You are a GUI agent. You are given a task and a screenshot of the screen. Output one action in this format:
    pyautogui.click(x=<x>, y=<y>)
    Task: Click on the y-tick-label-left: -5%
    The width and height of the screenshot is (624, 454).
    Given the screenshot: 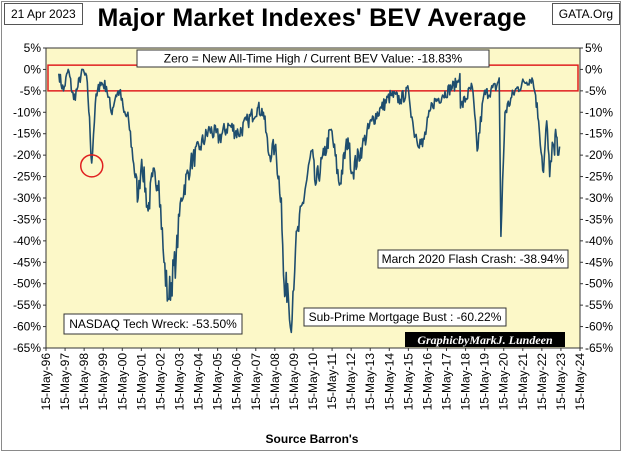 What is the action you would take?
    pyautogui.click(x=31, y=91)
    